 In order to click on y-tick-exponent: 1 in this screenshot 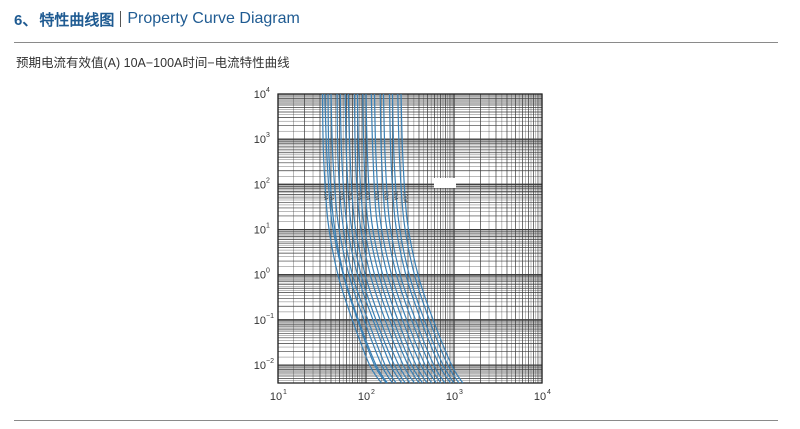, I will do `click(268, 226)`.